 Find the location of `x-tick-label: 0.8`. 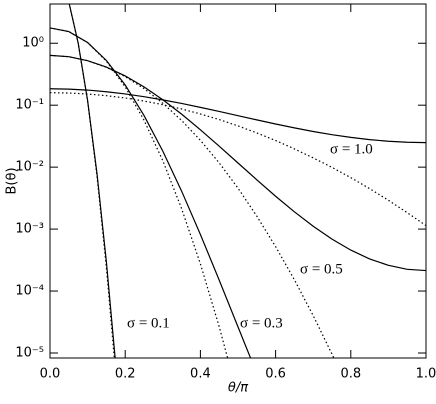

x-tick-label: 0.8 is located at coordinates (350, 374).